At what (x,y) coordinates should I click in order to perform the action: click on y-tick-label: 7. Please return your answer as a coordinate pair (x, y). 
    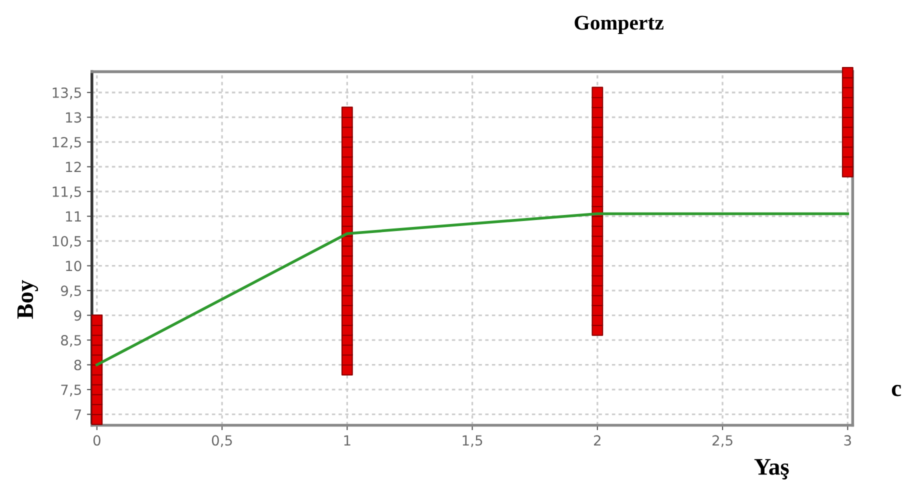
    Looking at the image, I should click on (77, 414).